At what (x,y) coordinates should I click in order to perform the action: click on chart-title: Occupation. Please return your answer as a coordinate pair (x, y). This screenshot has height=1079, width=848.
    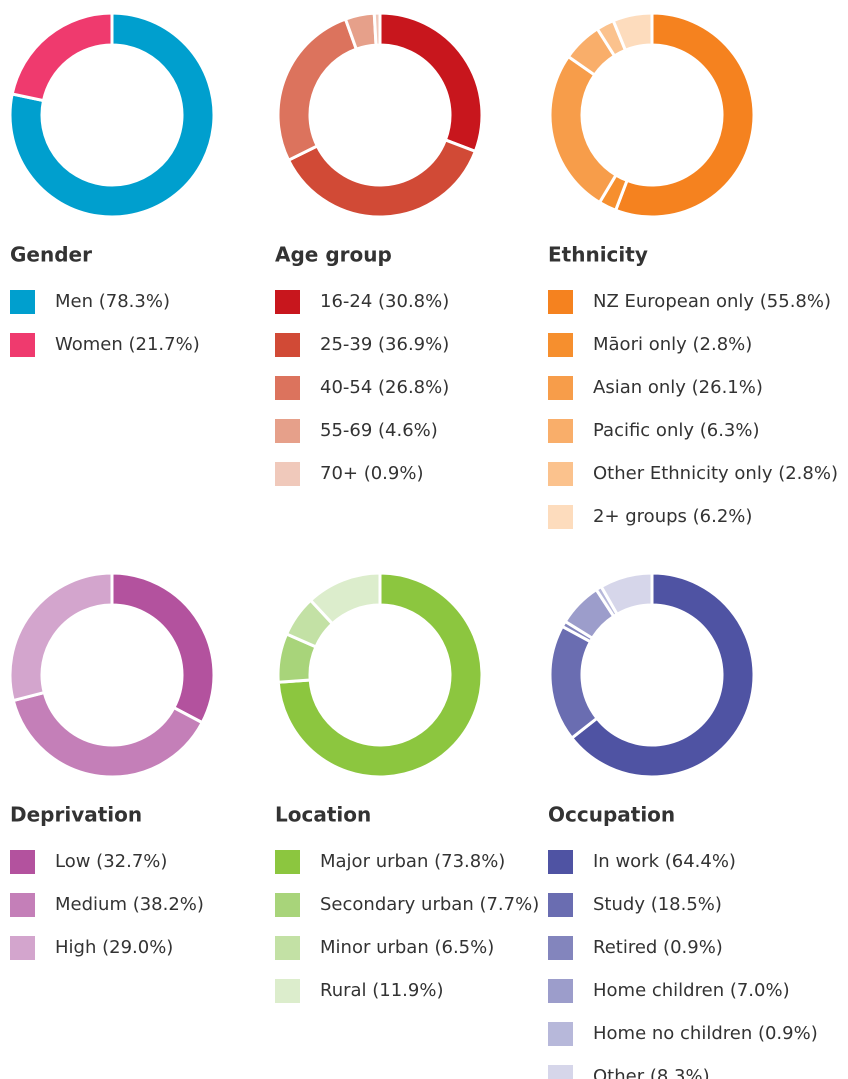
    Looking at the image, I should click on (611, 815).